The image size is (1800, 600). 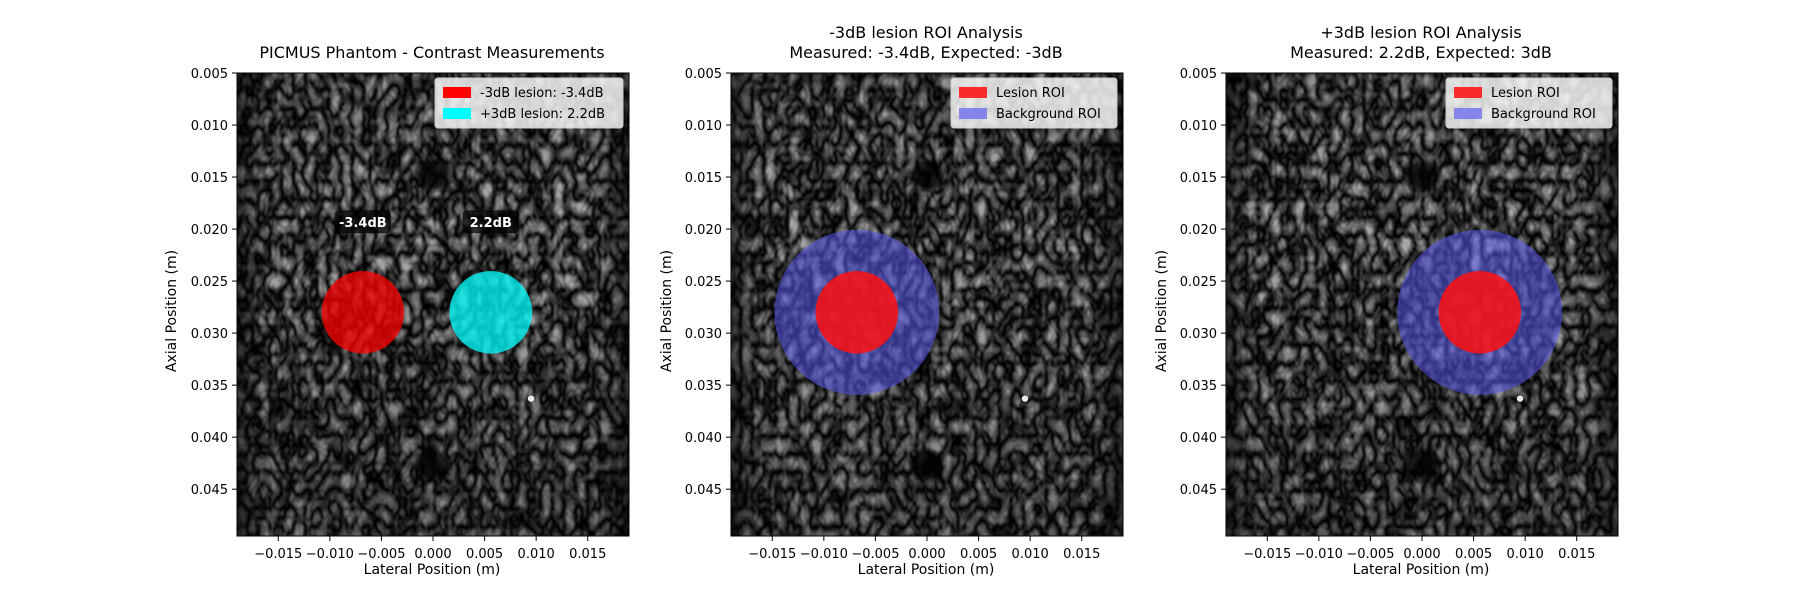 What do you see at coordinates (926, 570) in the screenshot?
I see `panel-2-x-axis-label: Lateral Position (m)` at bounding box center [926, 570].